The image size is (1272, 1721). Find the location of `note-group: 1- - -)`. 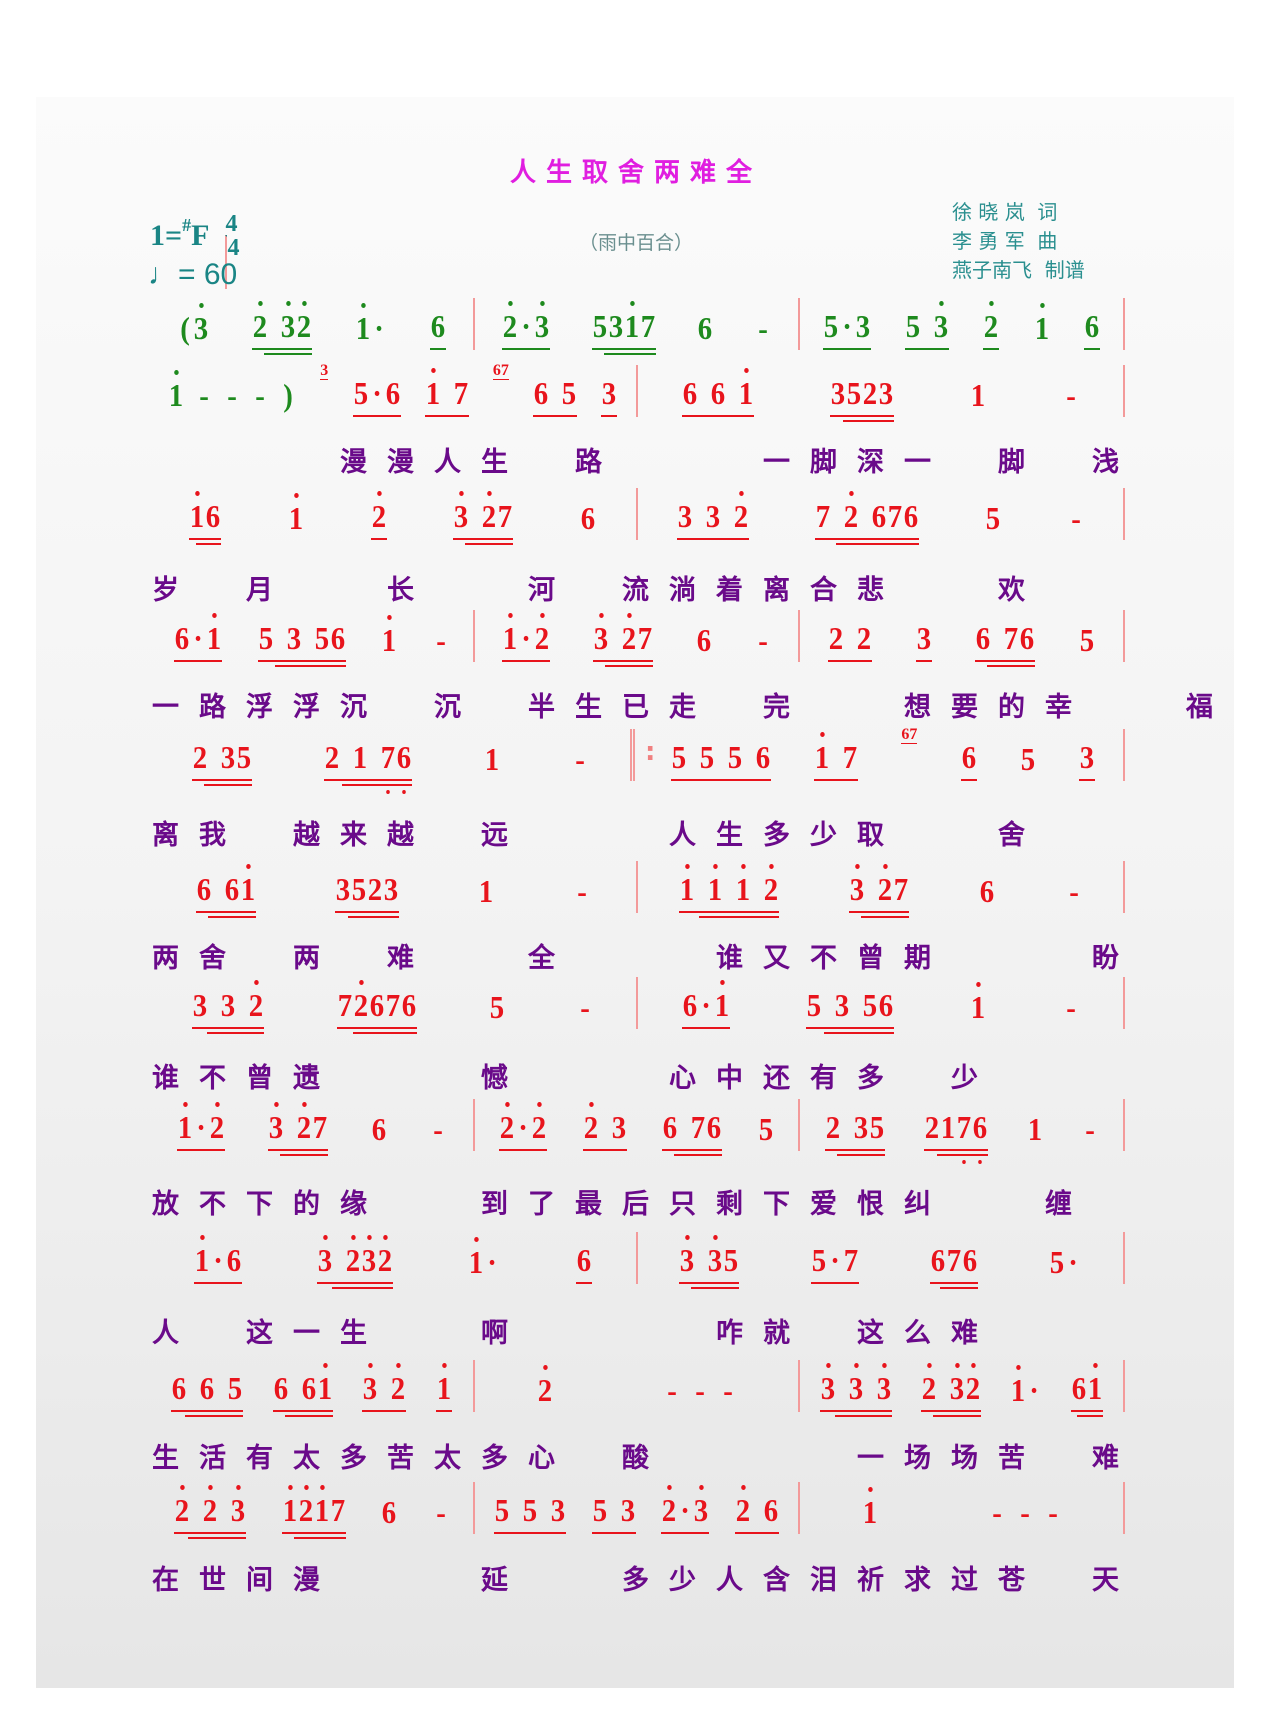

note-group: 1- - -) is located at coordinates (232, 393).